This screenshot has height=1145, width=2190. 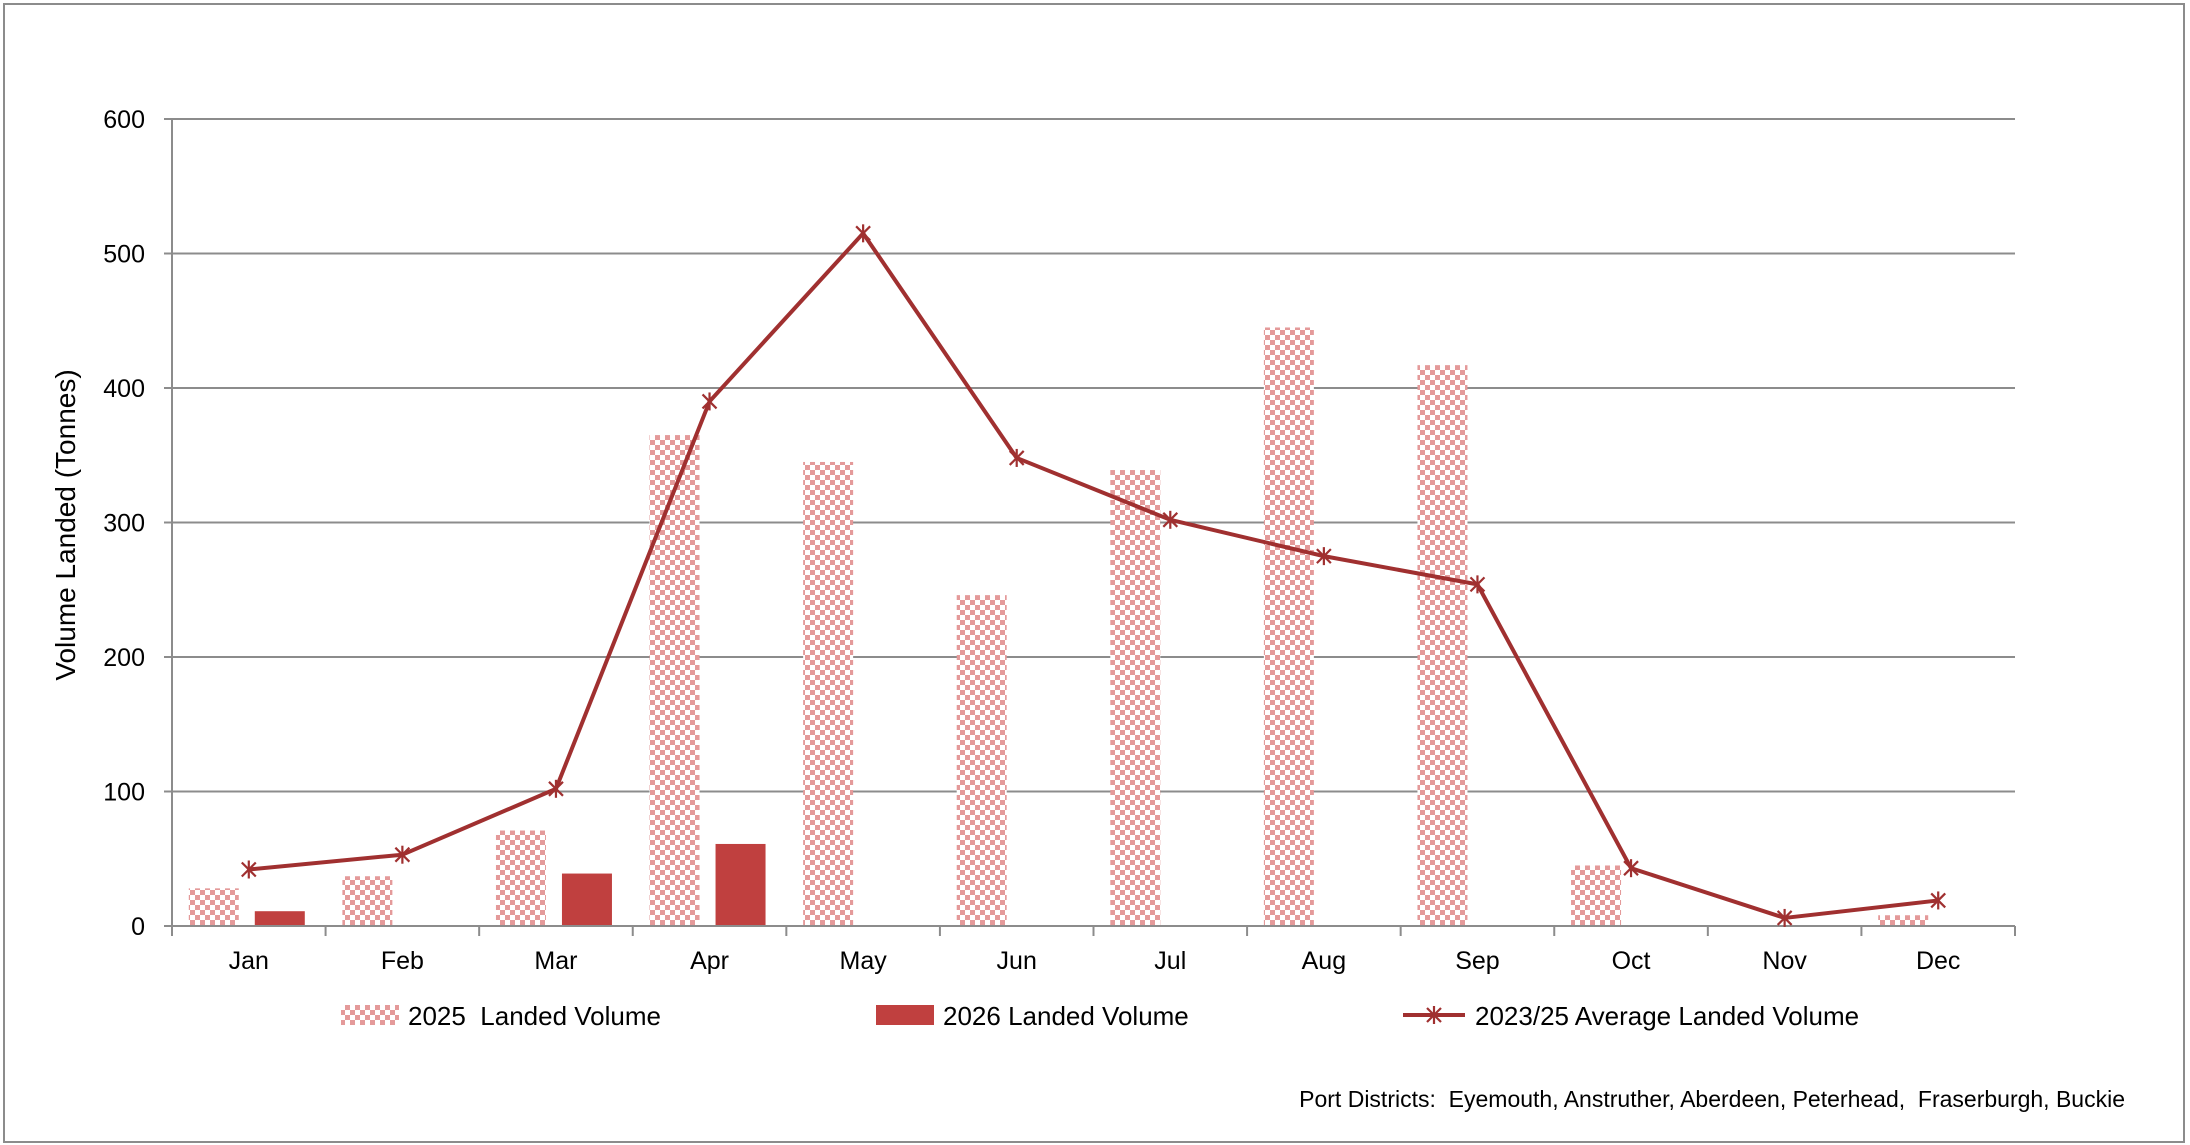 What do you see at coordinates (1442, 645) in the screenshot?
I see `bar-2025-Sep` at bounding box center [1442, 645].